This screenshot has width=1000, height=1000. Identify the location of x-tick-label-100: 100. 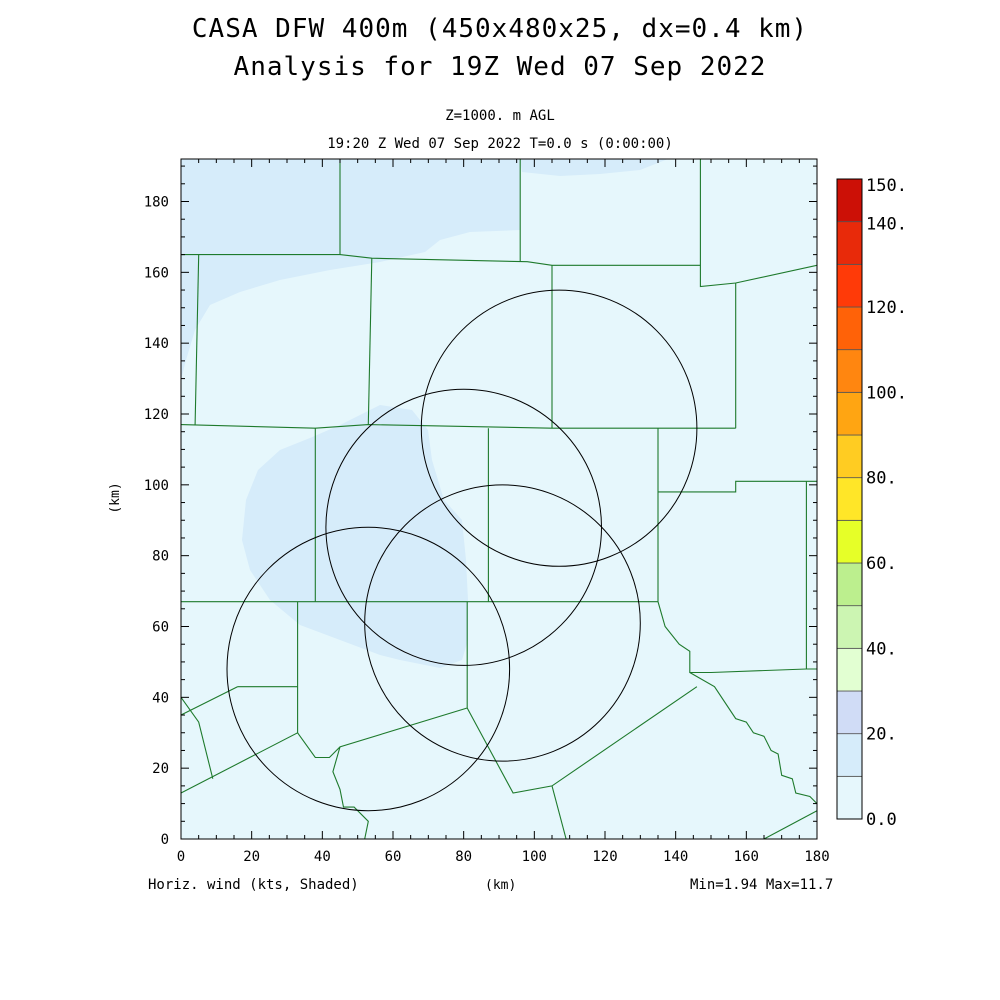
(534, 857).